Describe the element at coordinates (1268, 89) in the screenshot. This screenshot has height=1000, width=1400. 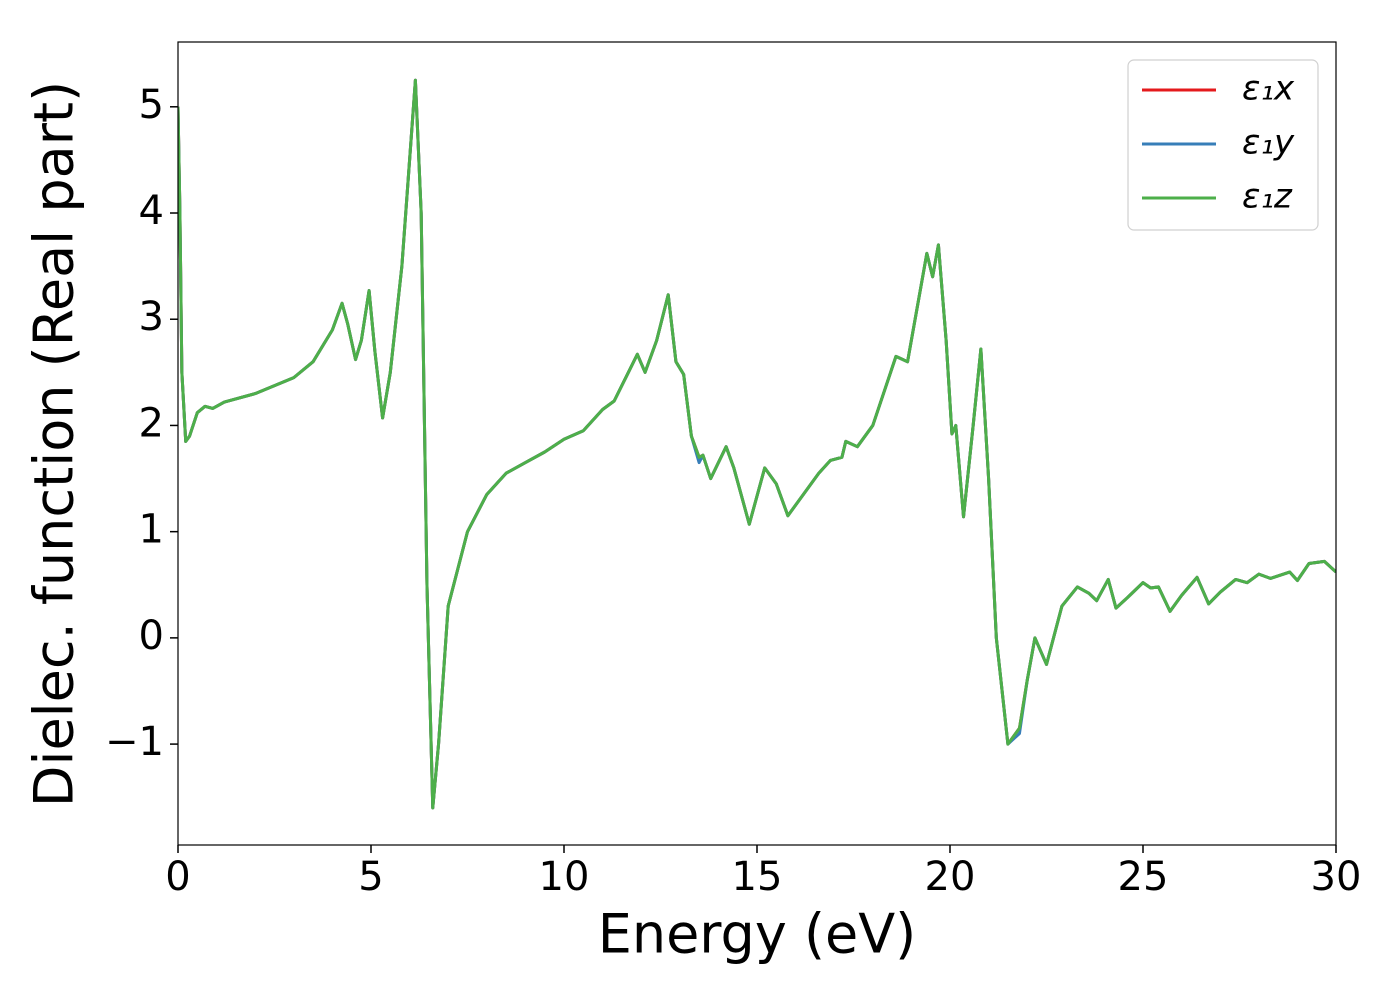
I see `legend-label: ε₁x` at that location.